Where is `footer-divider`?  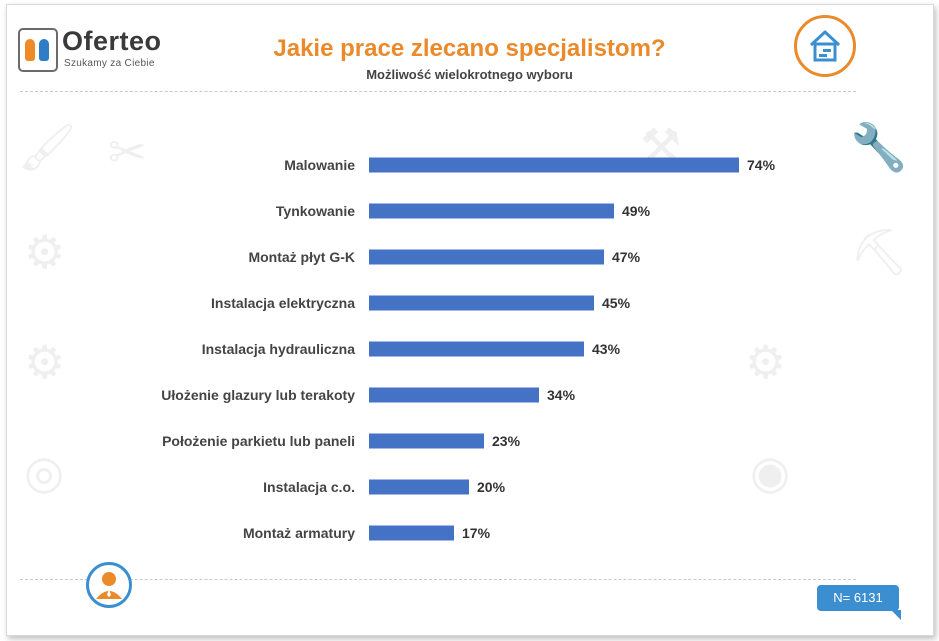
footer-divider is located at coordinates (438, 579).